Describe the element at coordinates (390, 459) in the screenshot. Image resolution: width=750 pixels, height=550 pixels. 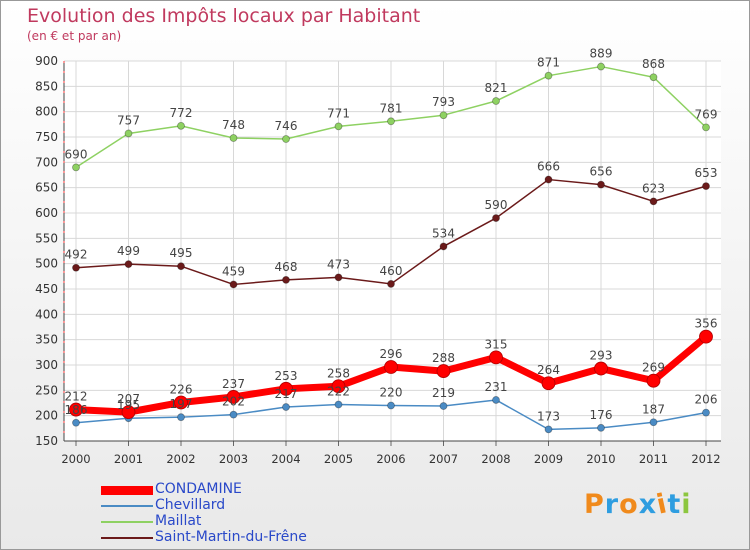
I see `x-tick-label: 2006` at that location.